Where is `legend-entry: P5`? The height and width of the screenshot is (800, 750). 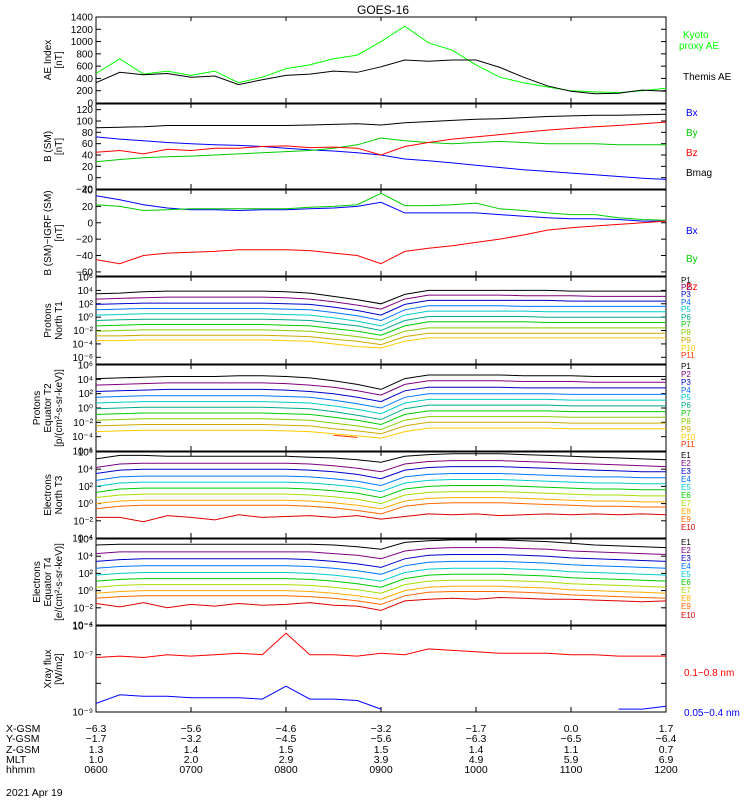
legend-entry: P5 is located at coordinates (686, 397).